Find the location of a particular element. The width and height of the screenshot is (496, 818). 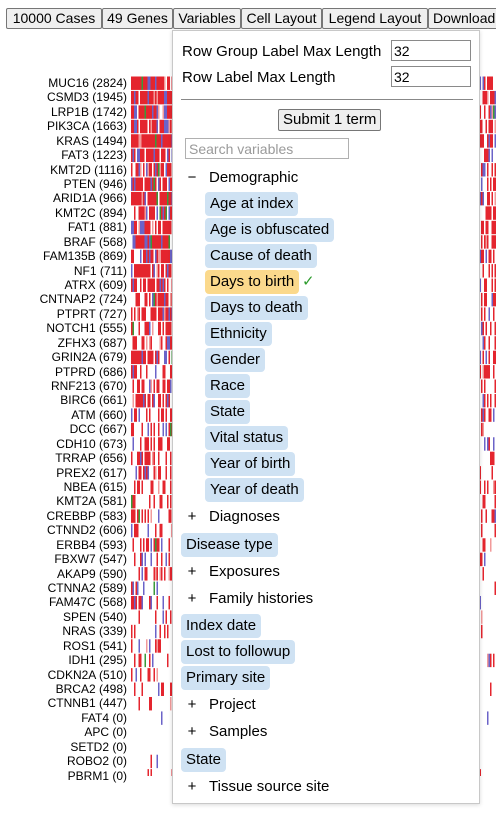

gene-label: SETD2 (0) is located at coordinates (98, 747).